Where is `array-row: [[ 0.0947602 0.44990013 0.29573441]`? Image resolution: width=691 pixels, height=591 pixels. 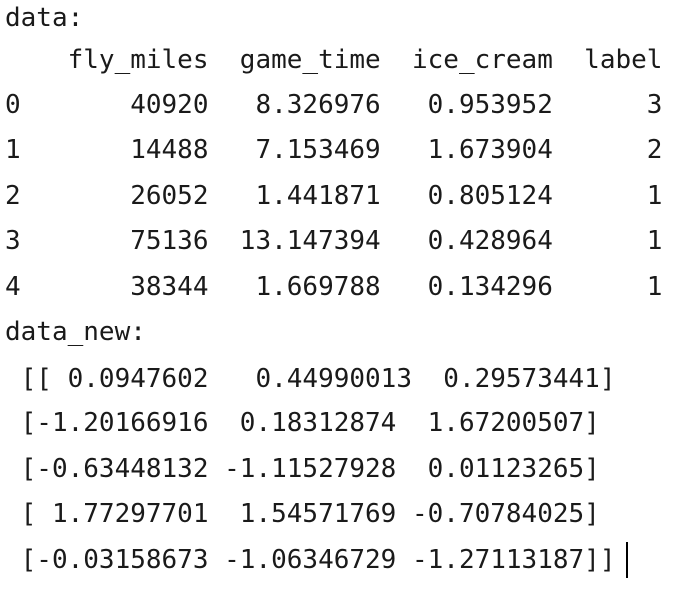 array-row: [[ 0.0947602 0.44990013 0.29573441] is located at coordinates (310, 379).